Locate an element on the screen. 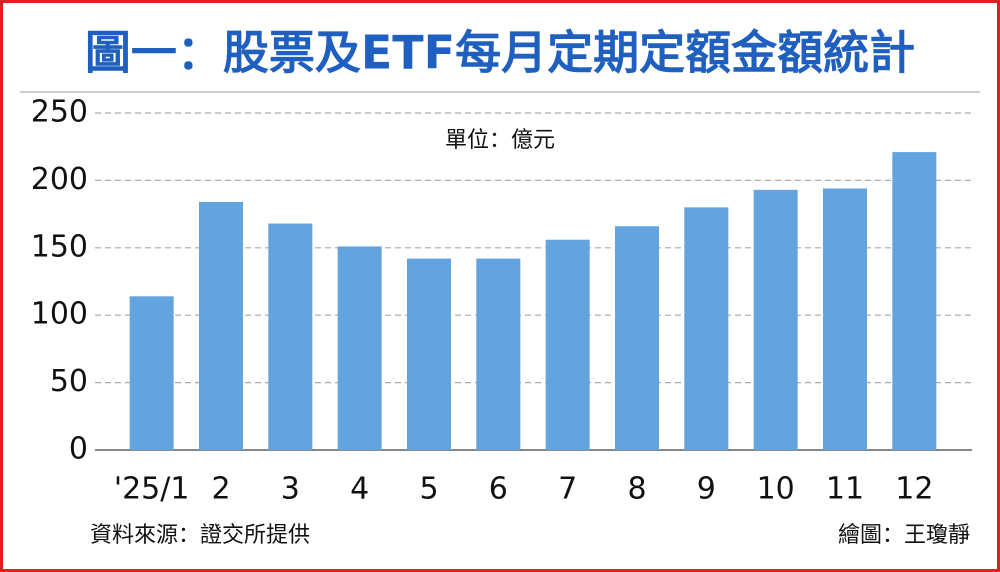 This screenshot has height=572, width=1000. y-tick-label: 0 is located at coordinates (78, 449).